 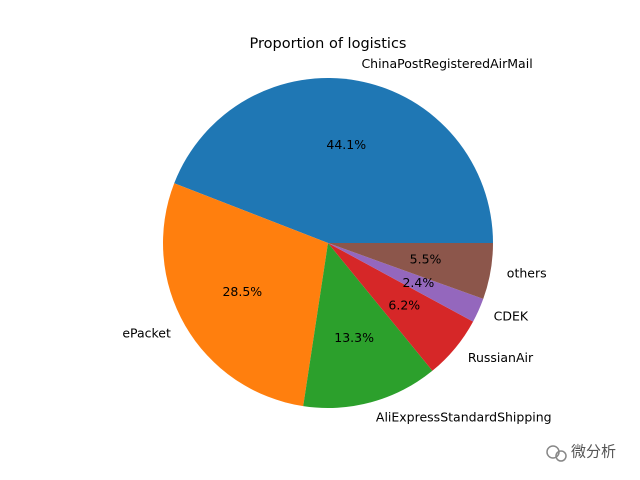 What do you see at coordinates (328, 44) in the screenshot?
I see `chart-title: Proportion of logistics` at bounding box center [328, 44].